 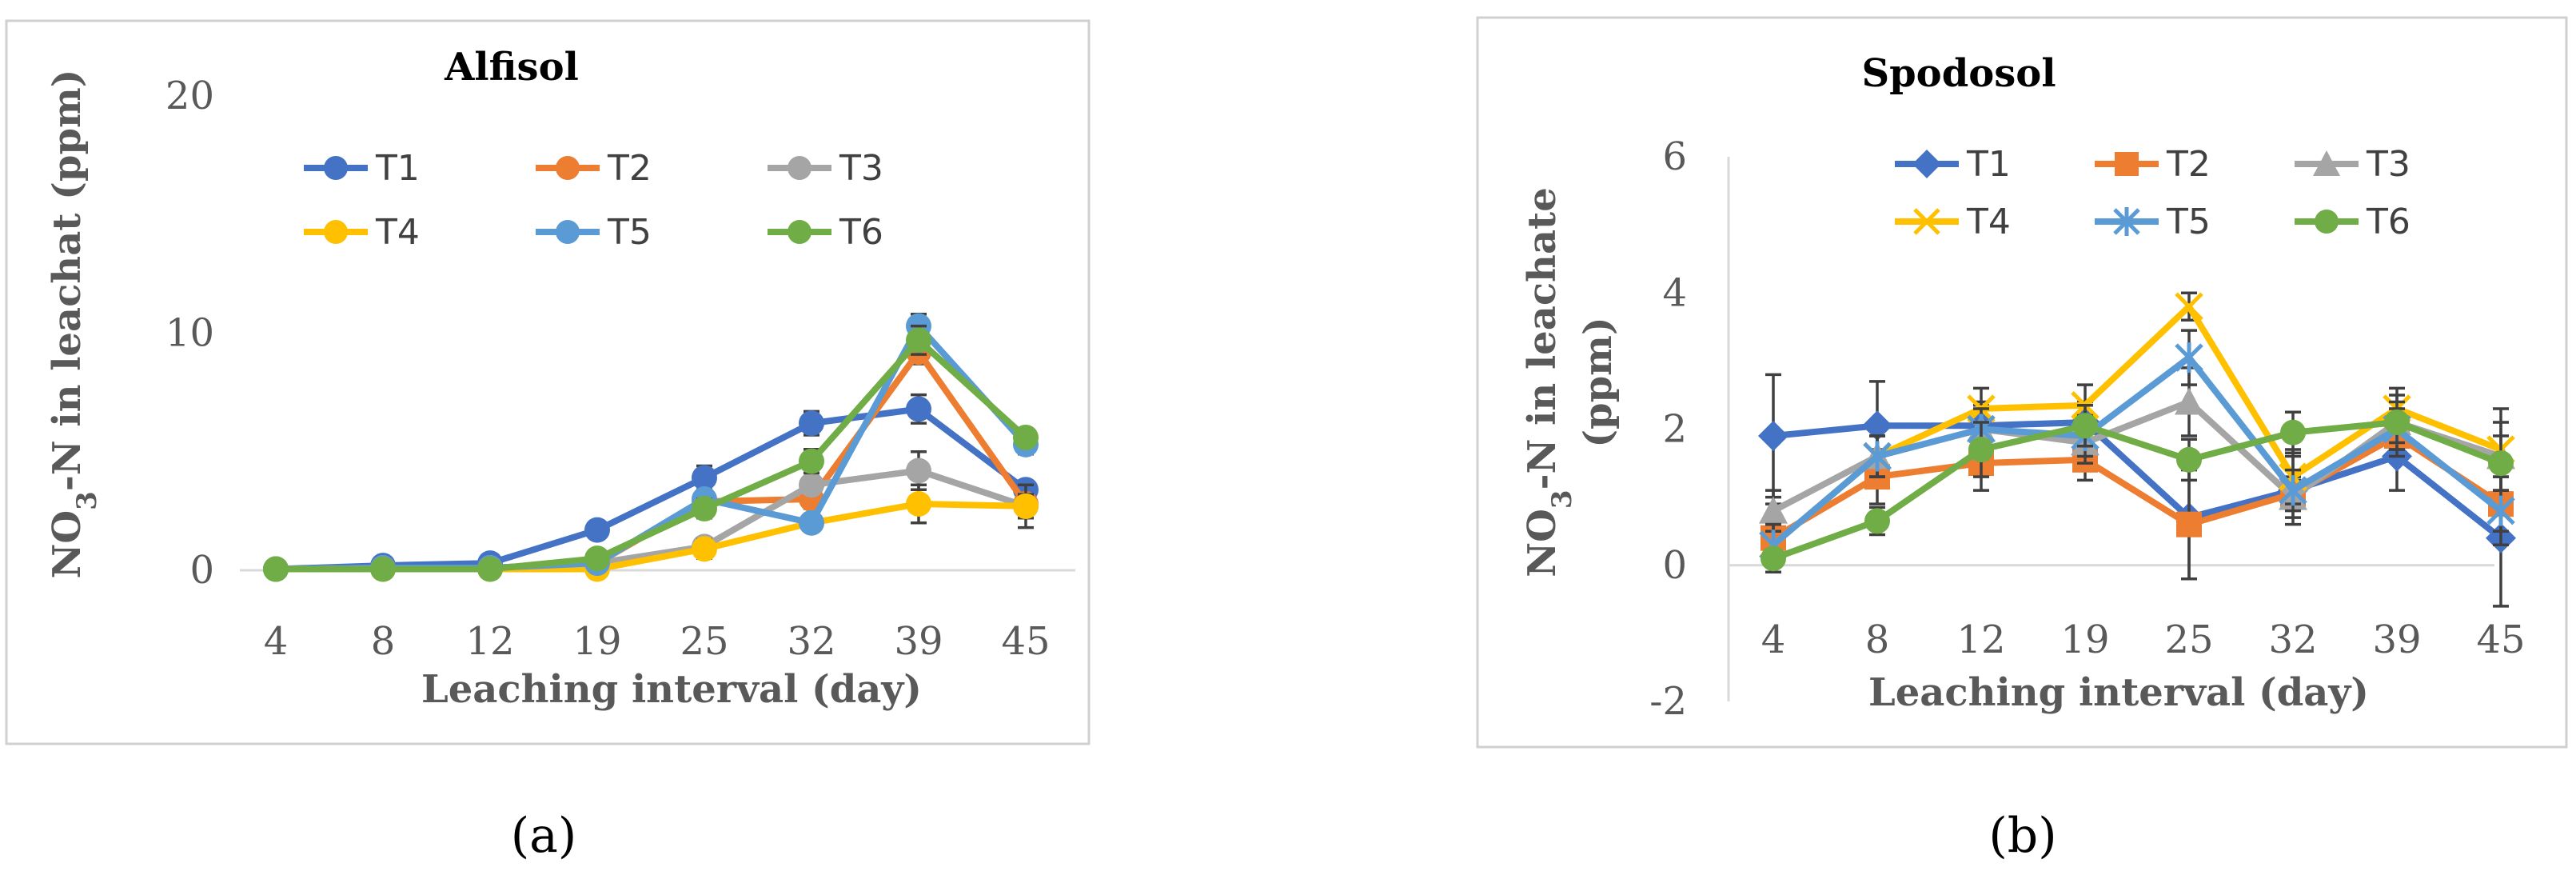 What do you see at coordinates (1981, 640) in the screenshot?
I see `x-tick-label: 12` at bounding box center [1981, 640].